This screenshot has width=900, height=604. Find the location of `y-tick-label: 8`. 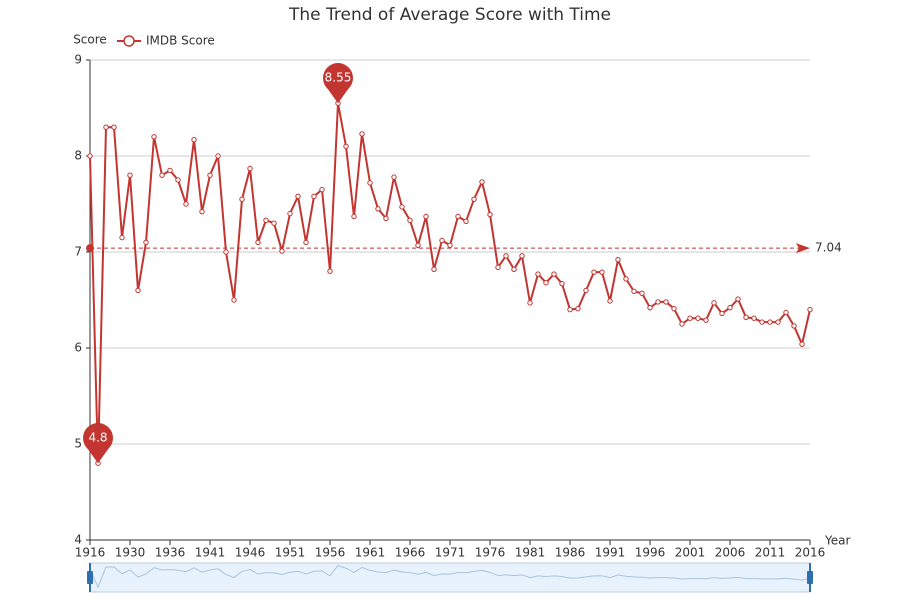

y-tick-label: 8 is located at coordinates (78, 156).